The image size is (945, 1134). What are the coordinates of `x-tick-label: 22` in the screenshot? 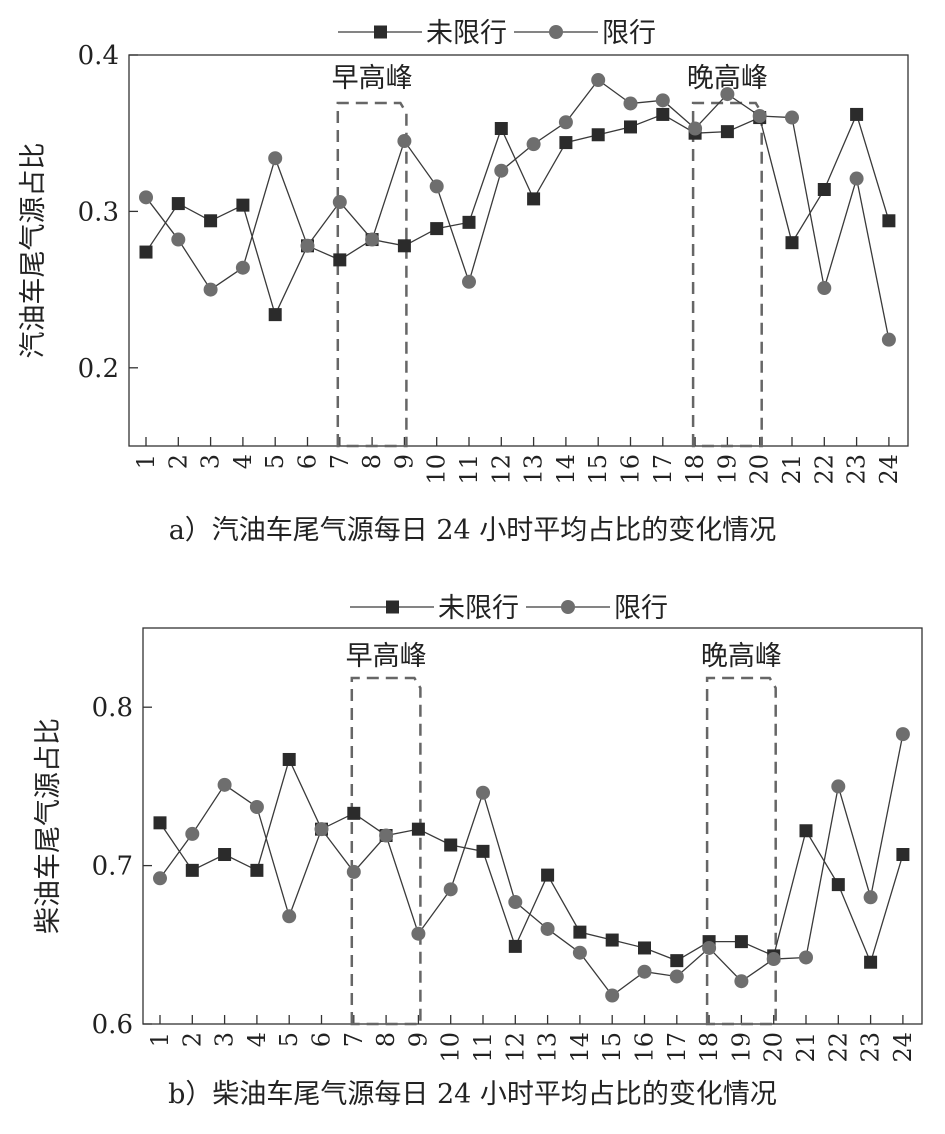 It's located at (838, 1047).